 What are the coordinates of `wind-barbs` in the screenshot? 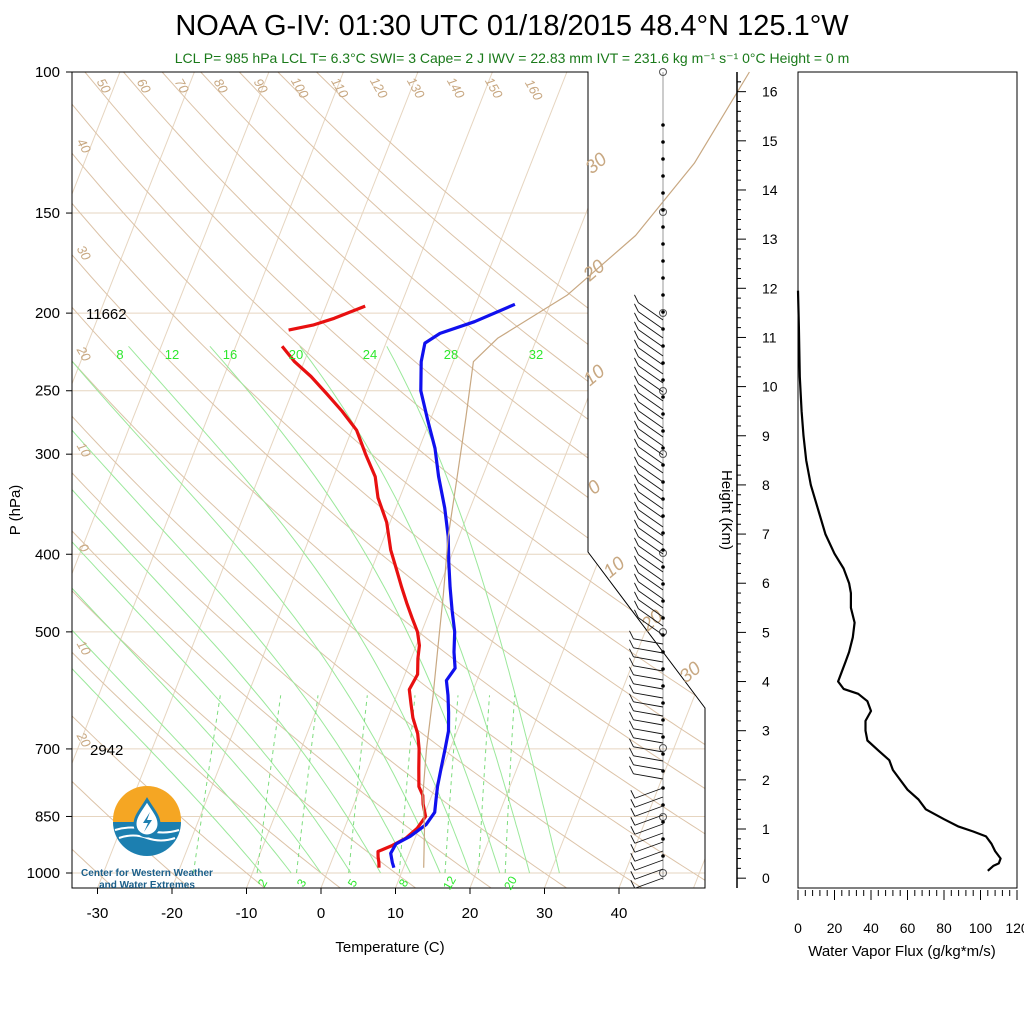 It's located at (648, 478).